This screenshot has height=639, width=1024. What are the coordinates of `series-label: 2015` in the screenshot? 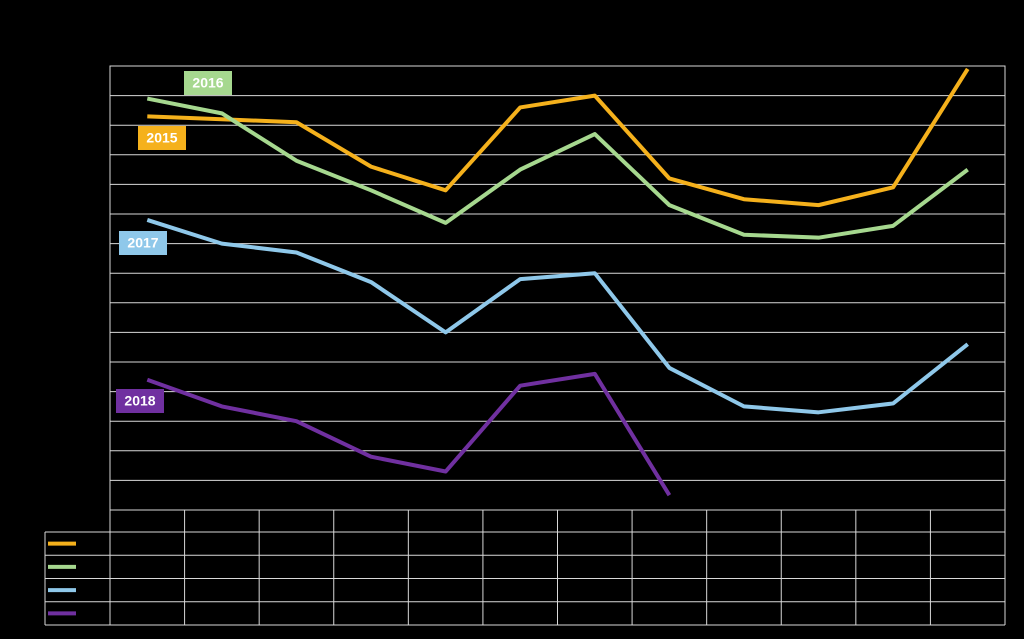 It's located at (161, 138).